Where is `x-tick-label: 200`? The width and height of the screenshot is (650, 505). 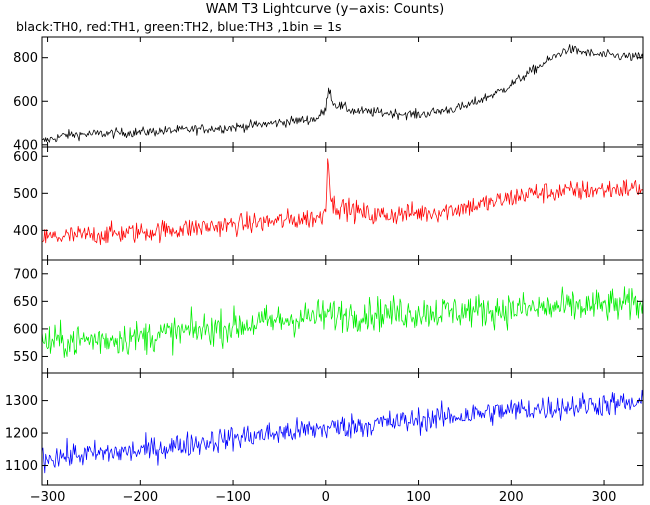
x-tick-label: 200 is located at coordinates (511, 497).